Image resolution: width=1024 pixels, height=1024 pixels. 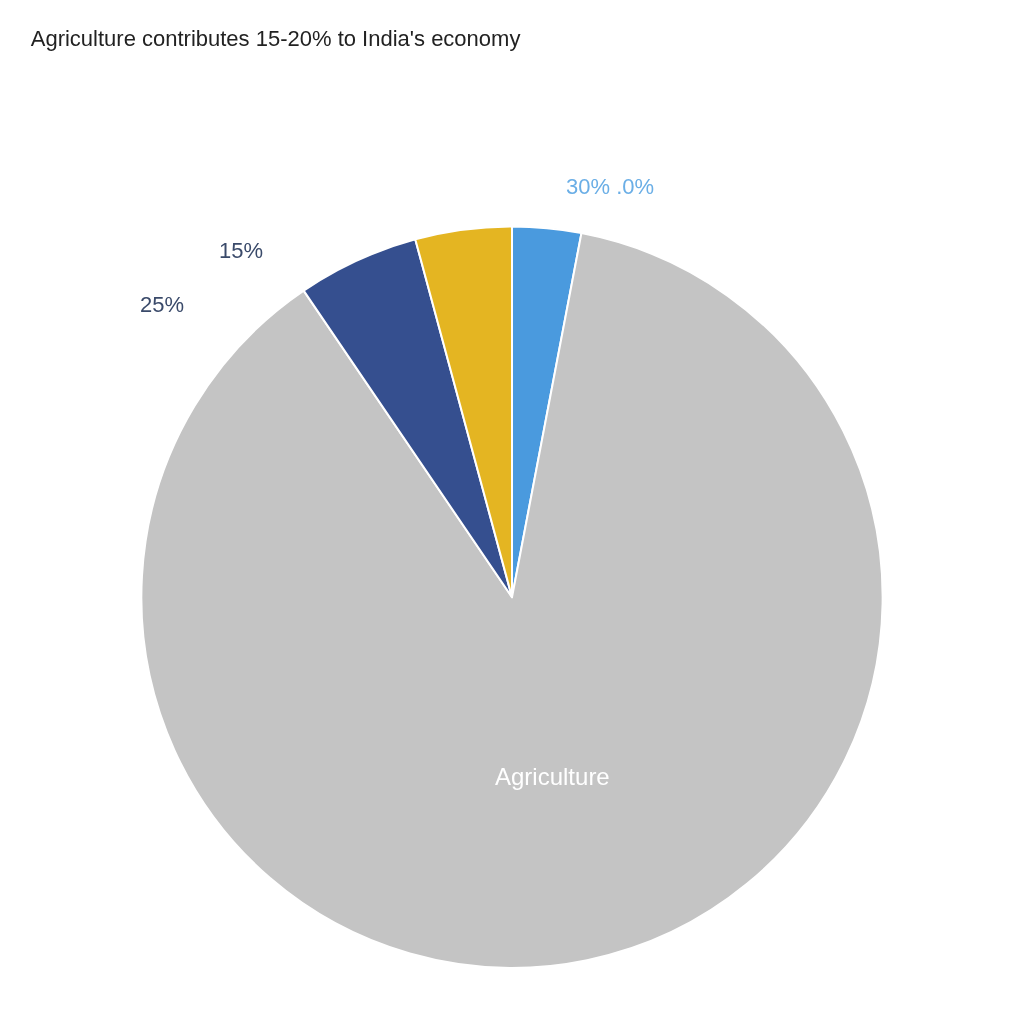 What do you see at coordinates (610, 186) in the screenshot?
I see `text: 30% .0%` at bounding box center [610, 186].